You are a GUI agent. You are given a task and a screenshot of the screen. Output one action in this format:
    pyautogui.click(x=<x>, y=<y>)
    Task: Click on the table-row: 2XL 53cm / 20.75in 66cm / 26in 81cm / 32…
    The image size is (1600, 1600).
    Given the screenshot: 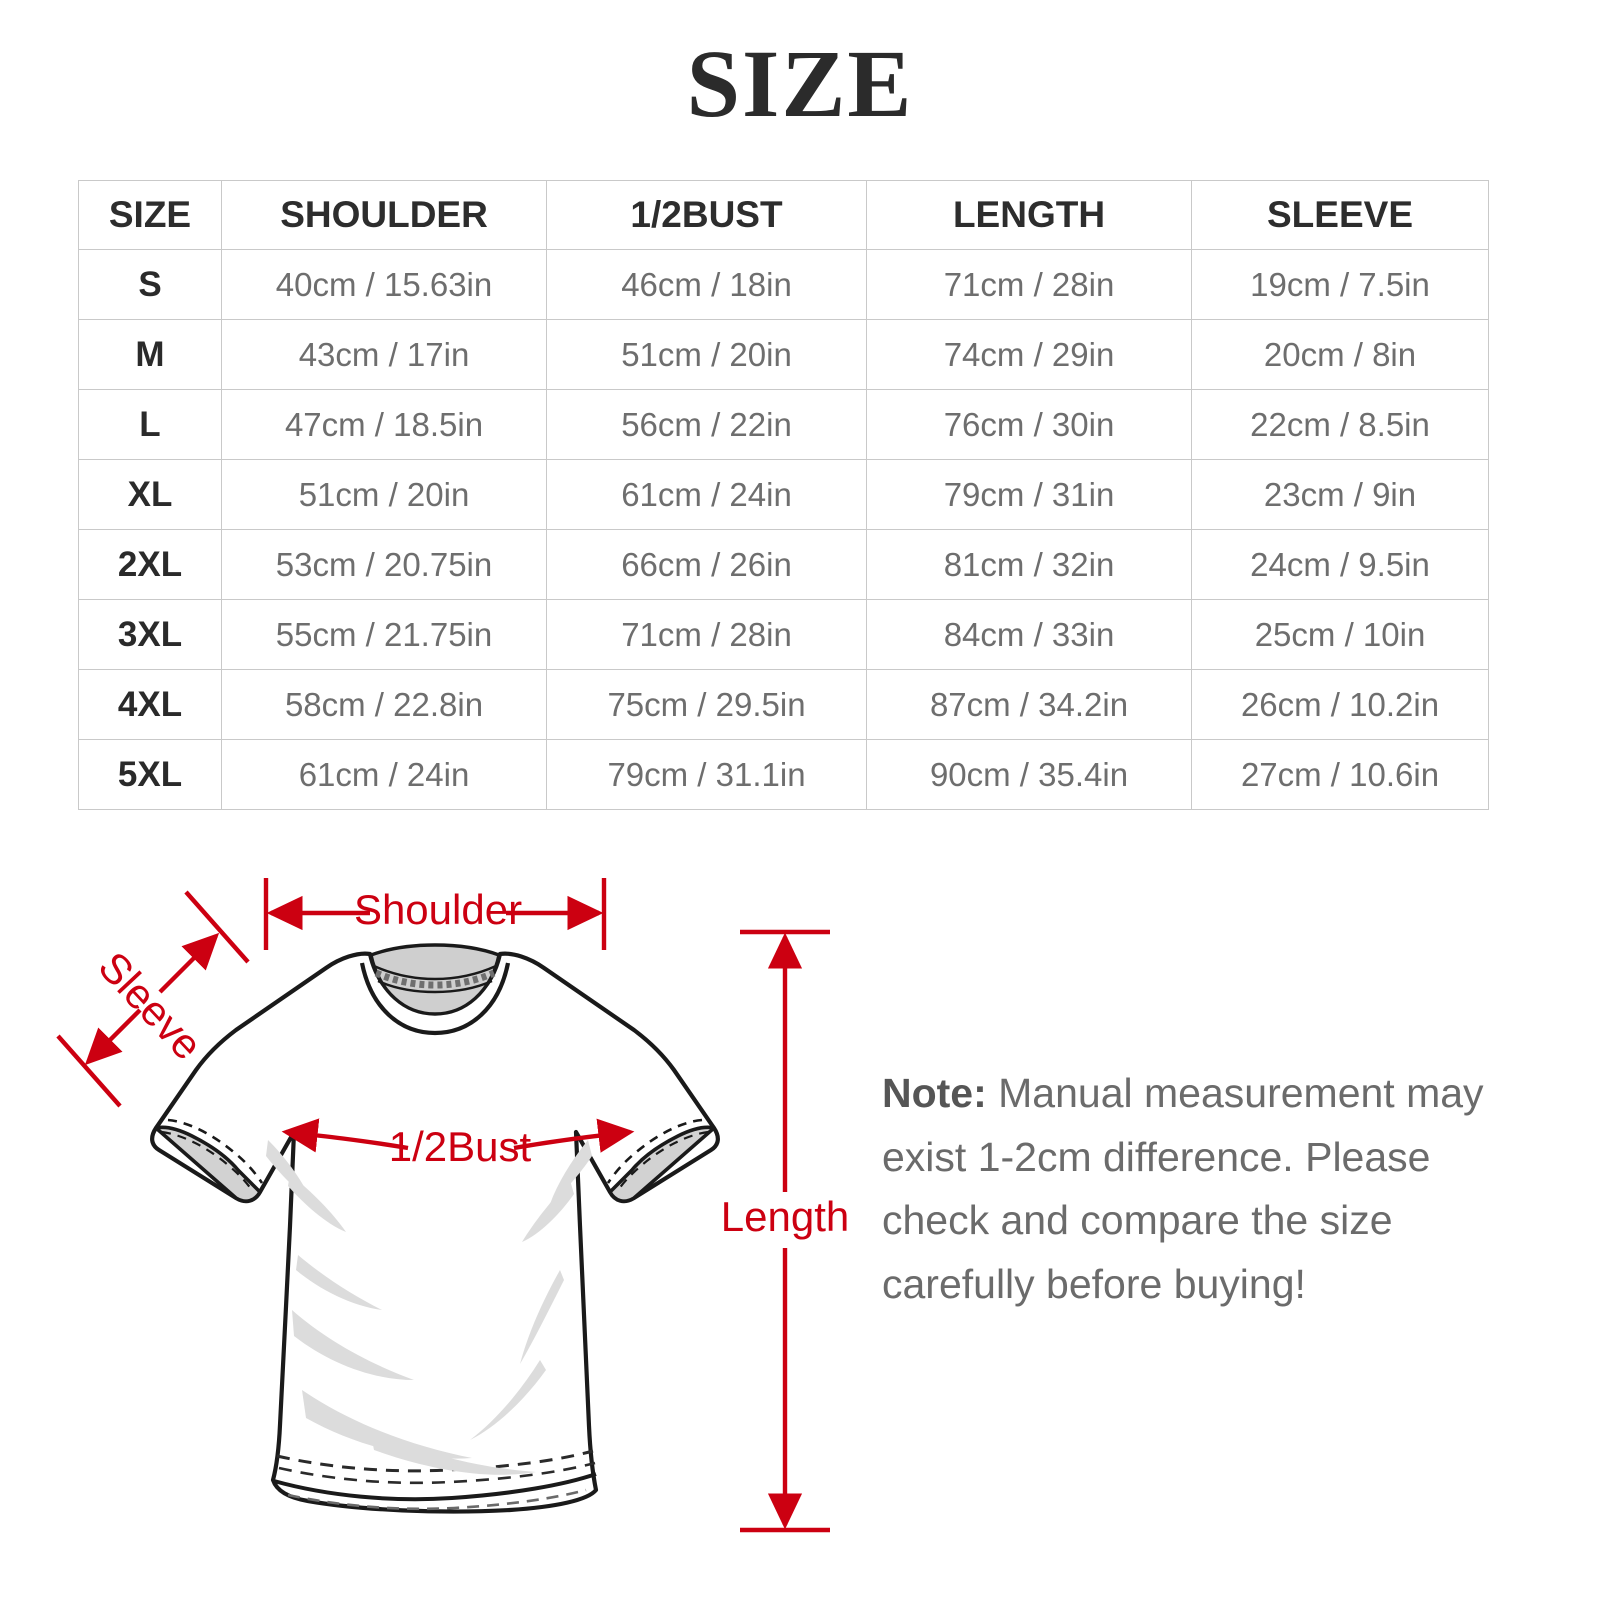 What is the action you would take?
    pyautogui.click(x=783, y=564)
    